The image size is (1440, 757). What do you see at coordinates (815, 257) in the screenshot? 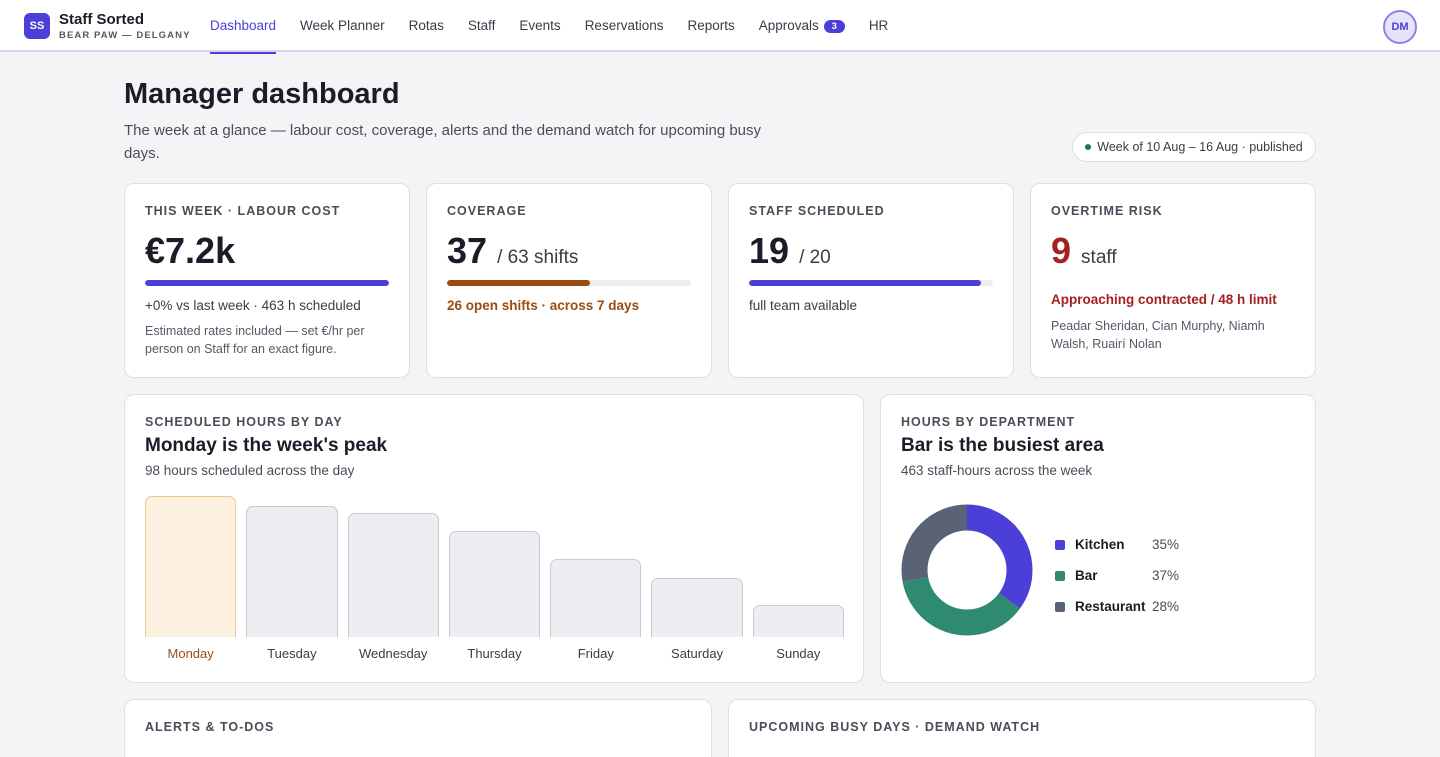
I see `staff-scheduled-unit: / 20` at bounding box center [815, 257].